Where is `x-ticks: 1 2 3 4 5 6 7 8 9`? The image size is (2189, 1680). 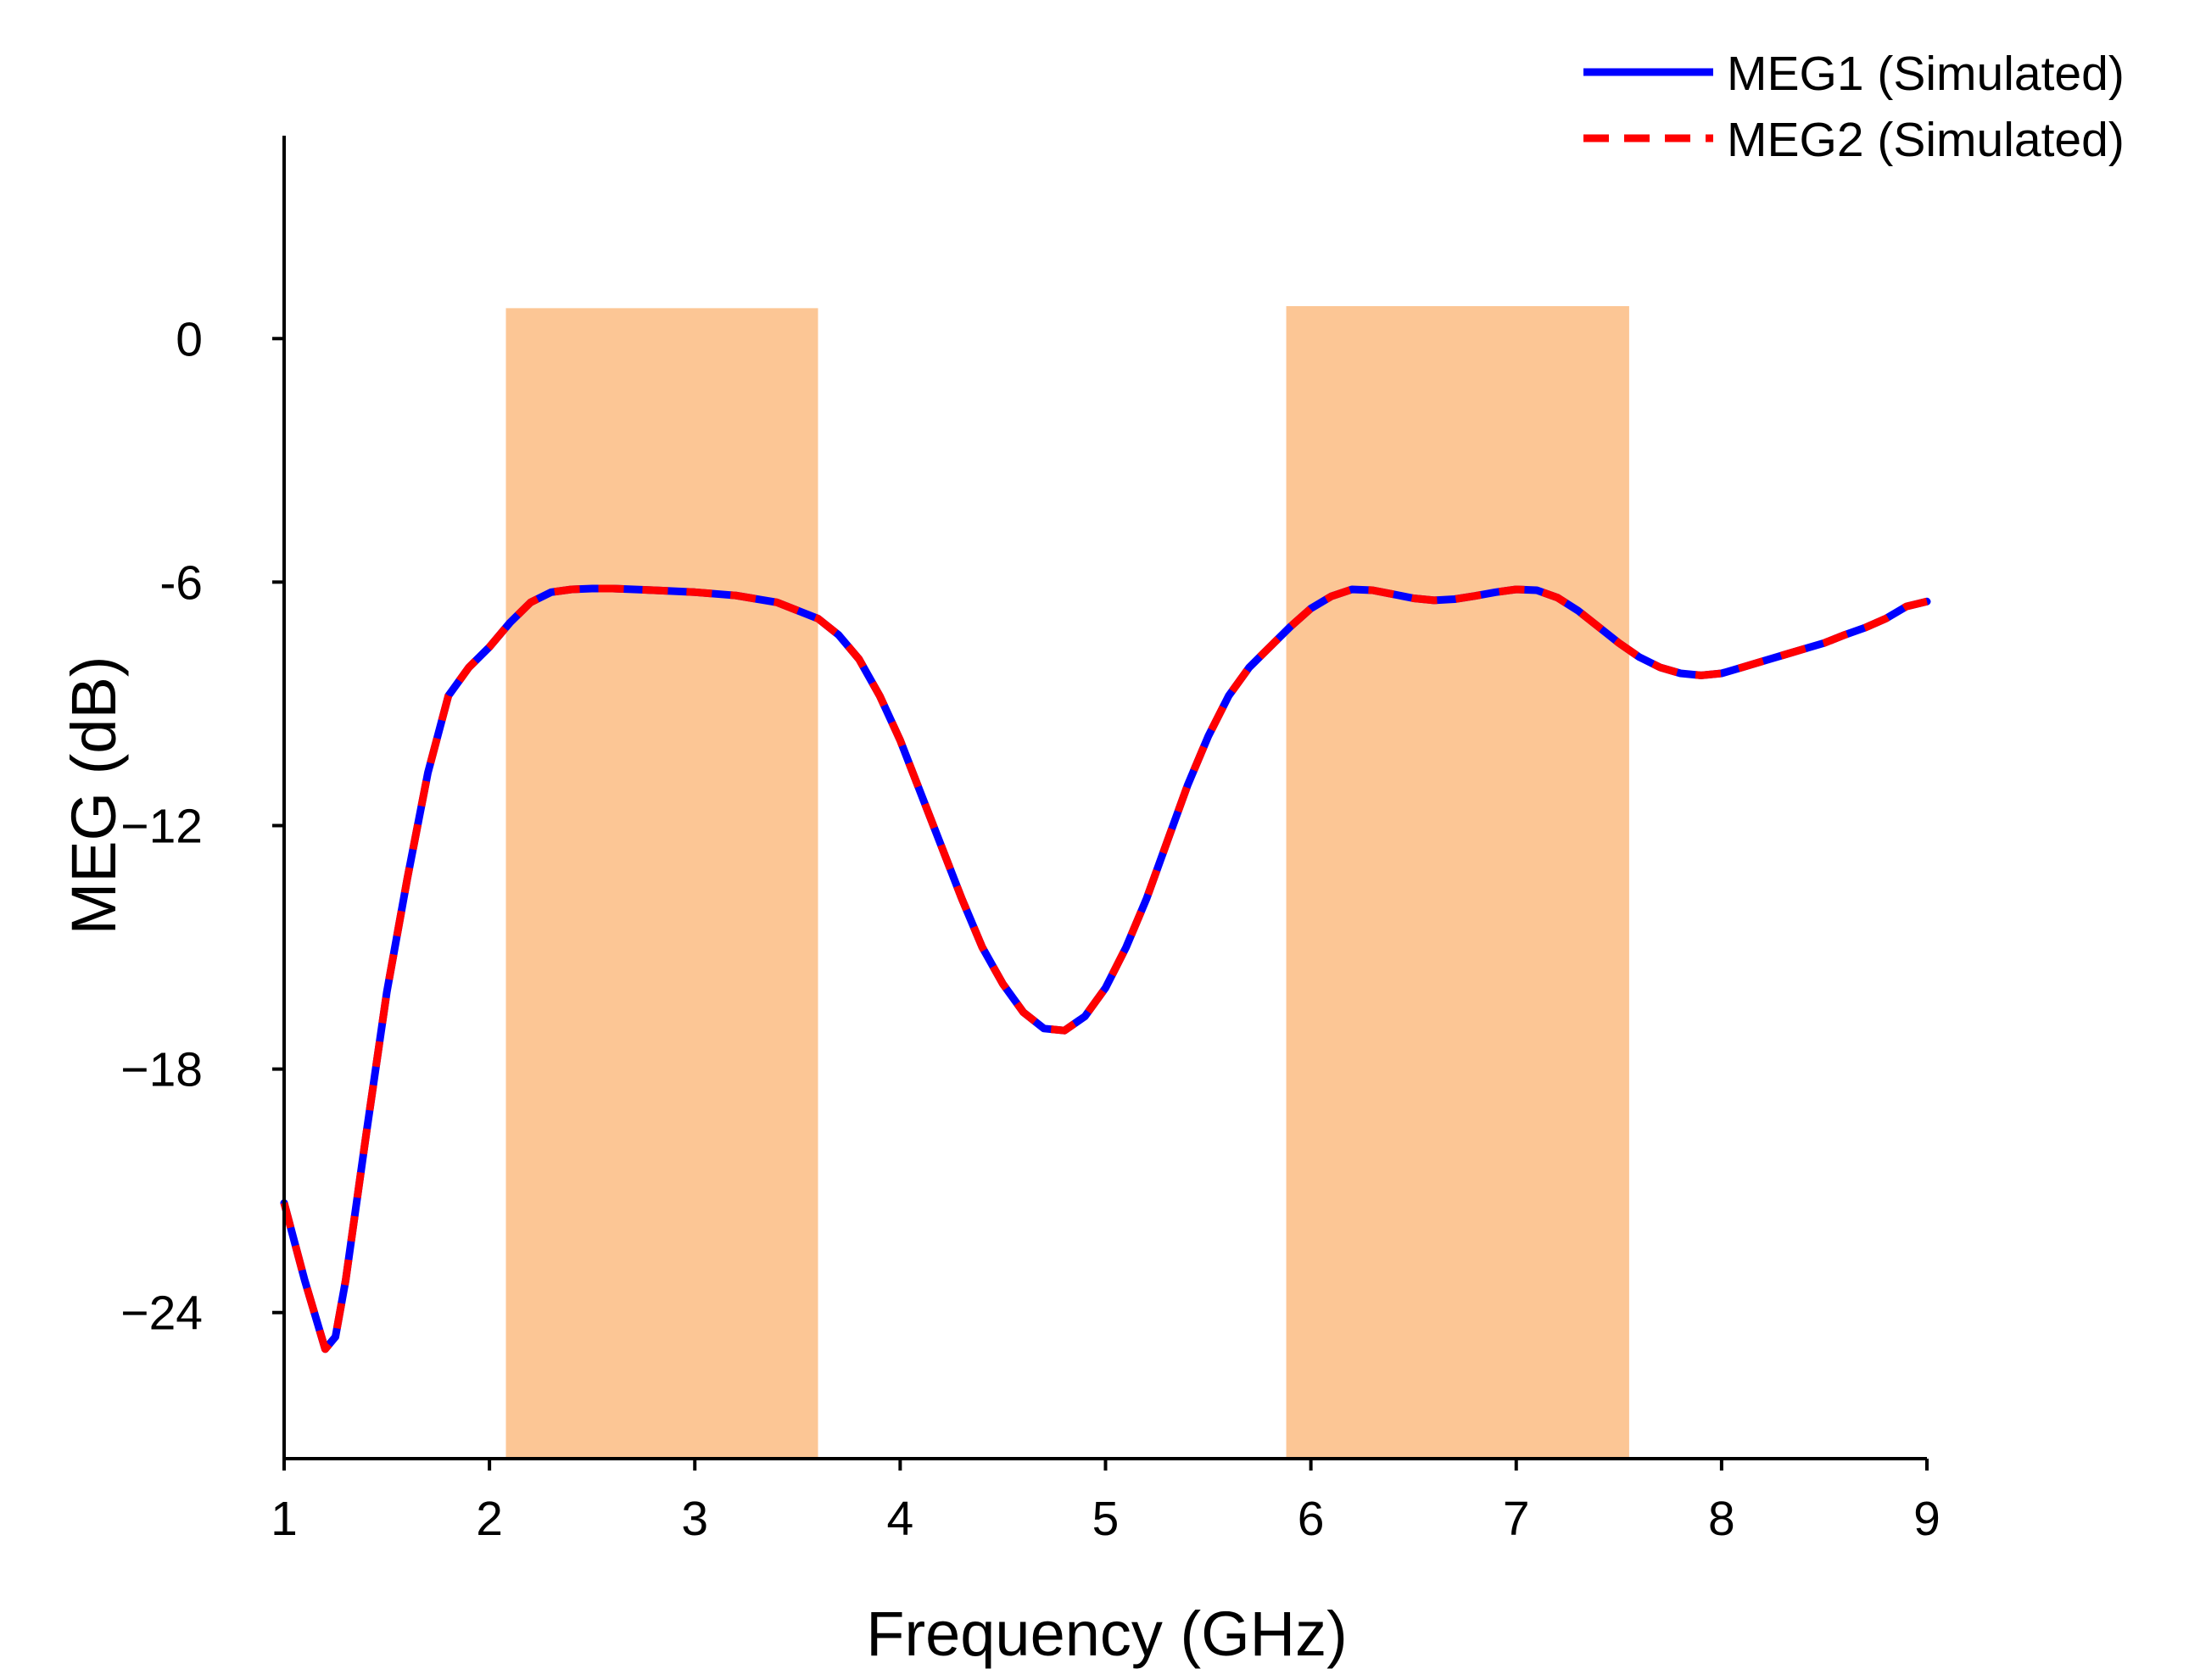
x-ticks: 1 2 3 4 5 6 7 8 9 is located at coordinates (1106, 1503).